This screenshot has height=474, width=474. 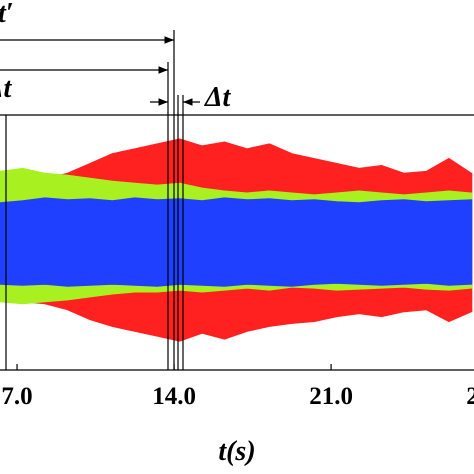 What do you see at coordinates (470, 396) in the screenshot?
I see `x-tick-label: 28.0` at bounding box center [470, 396].